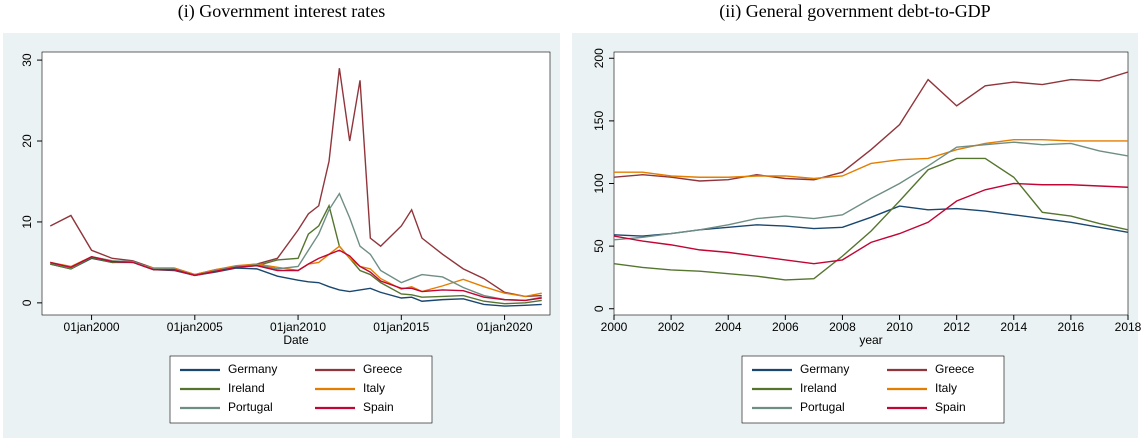 This screenshot has height=442, width=1143. Describe the element at coordinates (401, 327) in the screenshot. I see `x-tick-label: 01jan2015` at that location.